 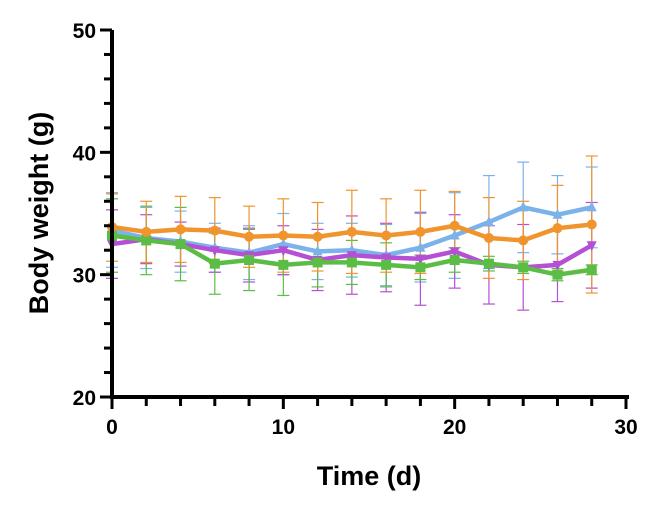 I want to click on x-tick-label: 20, so click(x=454, y=427).